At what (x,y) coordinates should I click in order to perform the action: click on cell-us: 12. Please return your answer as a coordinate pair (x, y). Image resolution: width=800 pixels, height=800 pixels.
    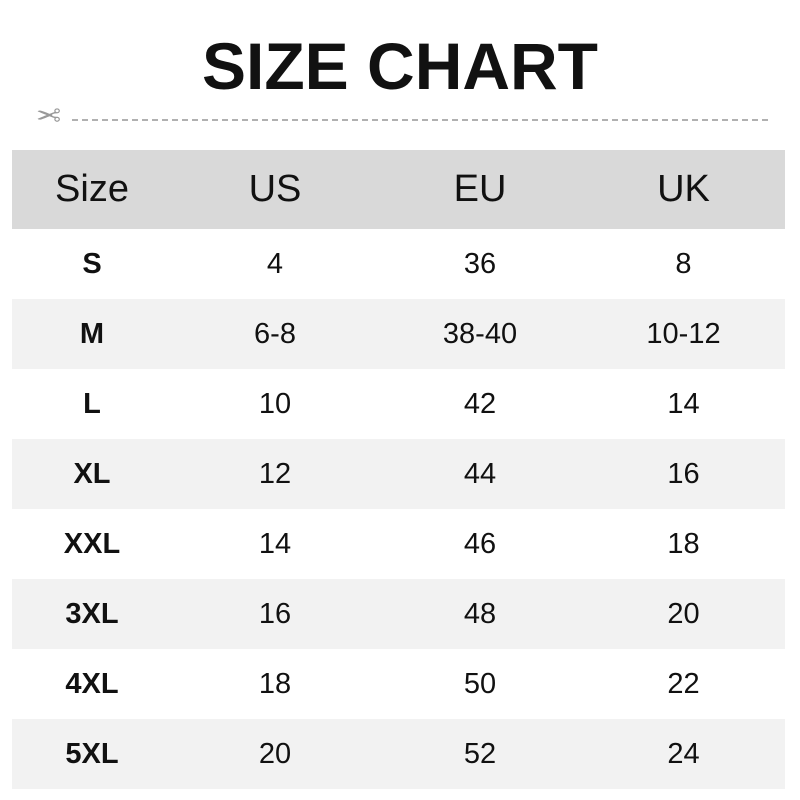
    Looking at the image, I should click on (275, 473).